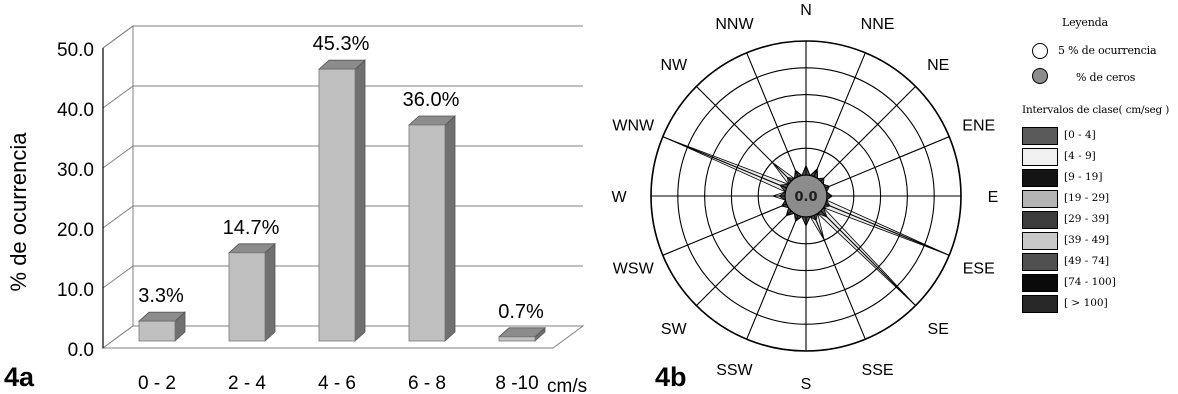  What do you see at coordinates (734, 370) in the screenshot?
I see `direction-label: SSW` at bounding box center [734, 370].